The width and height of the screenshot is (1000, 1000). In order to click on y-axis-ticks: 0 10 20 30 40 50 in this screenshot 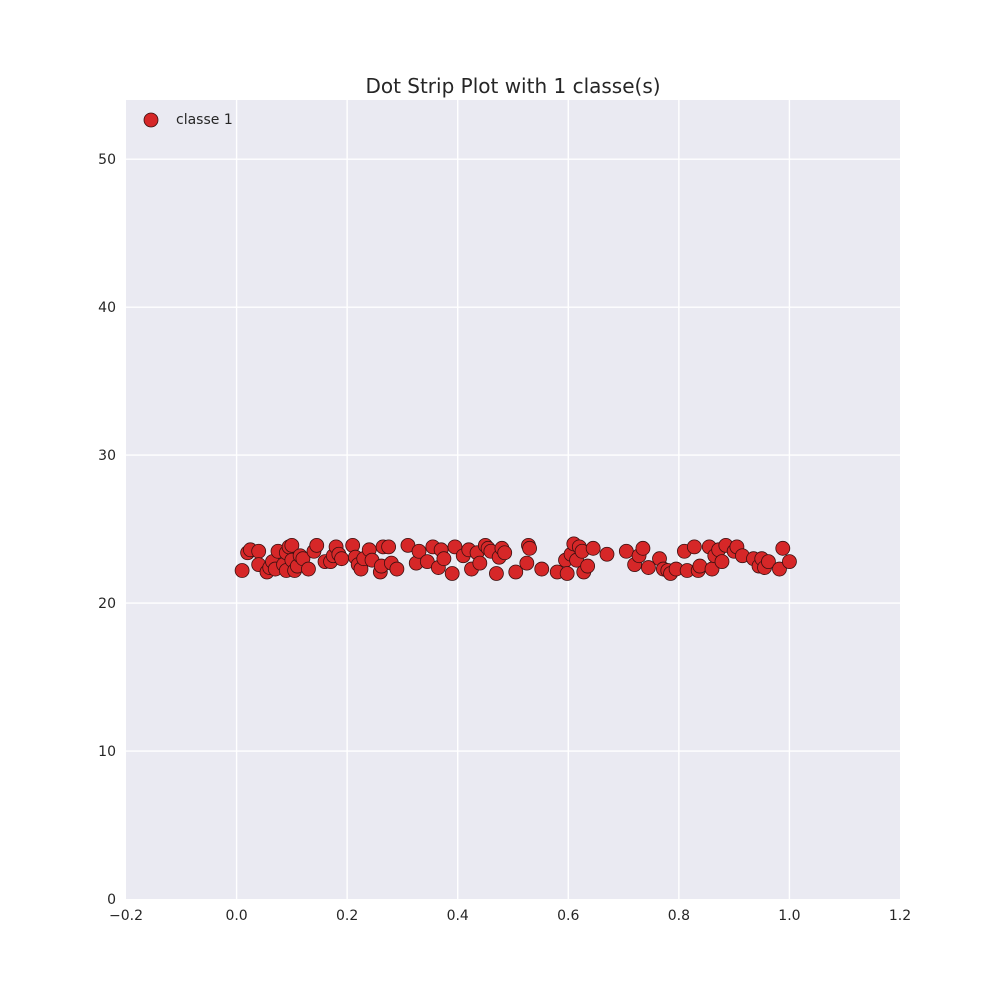, I will do `click(107, 530)`.